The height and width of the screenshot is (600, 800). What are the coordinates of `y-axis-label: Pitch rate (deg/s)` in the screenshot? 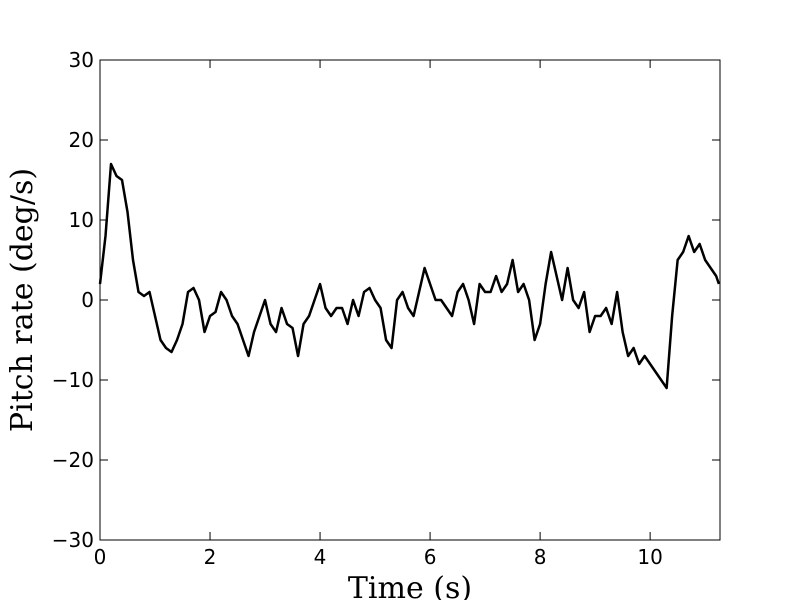 It's located at (22, 300).